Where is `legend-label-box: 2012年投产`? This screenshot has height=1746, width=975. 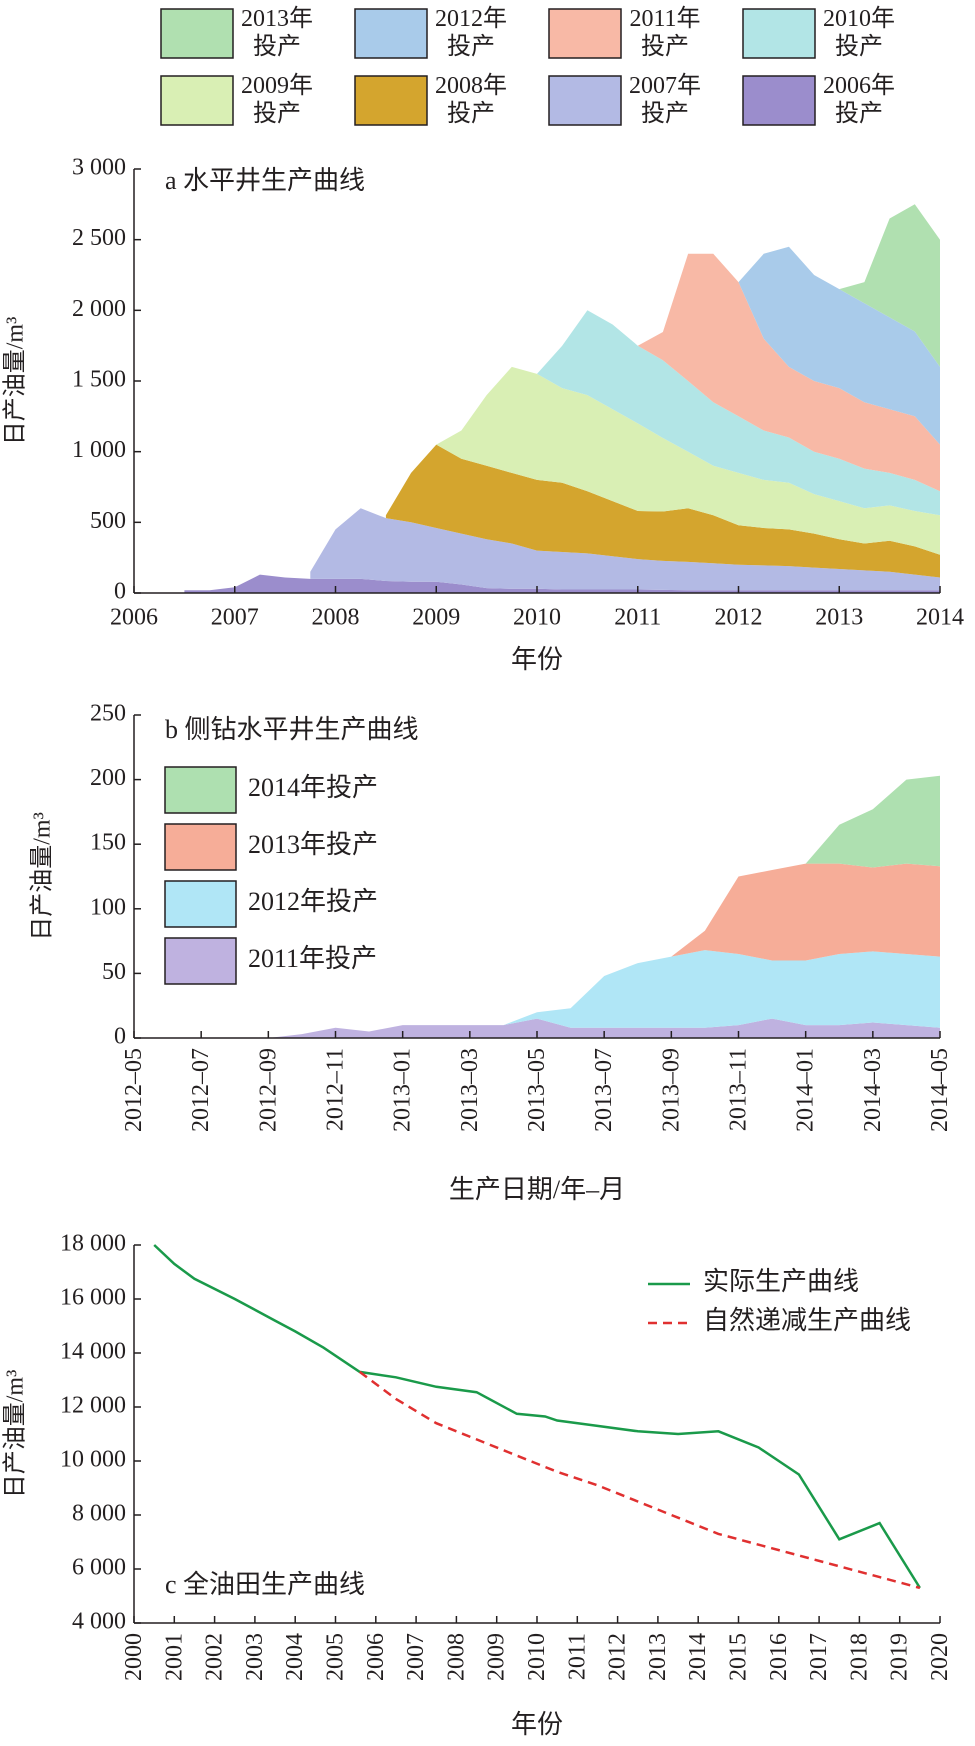
legend-label-box: 2012年投产 is located at coordinates (471, 33).